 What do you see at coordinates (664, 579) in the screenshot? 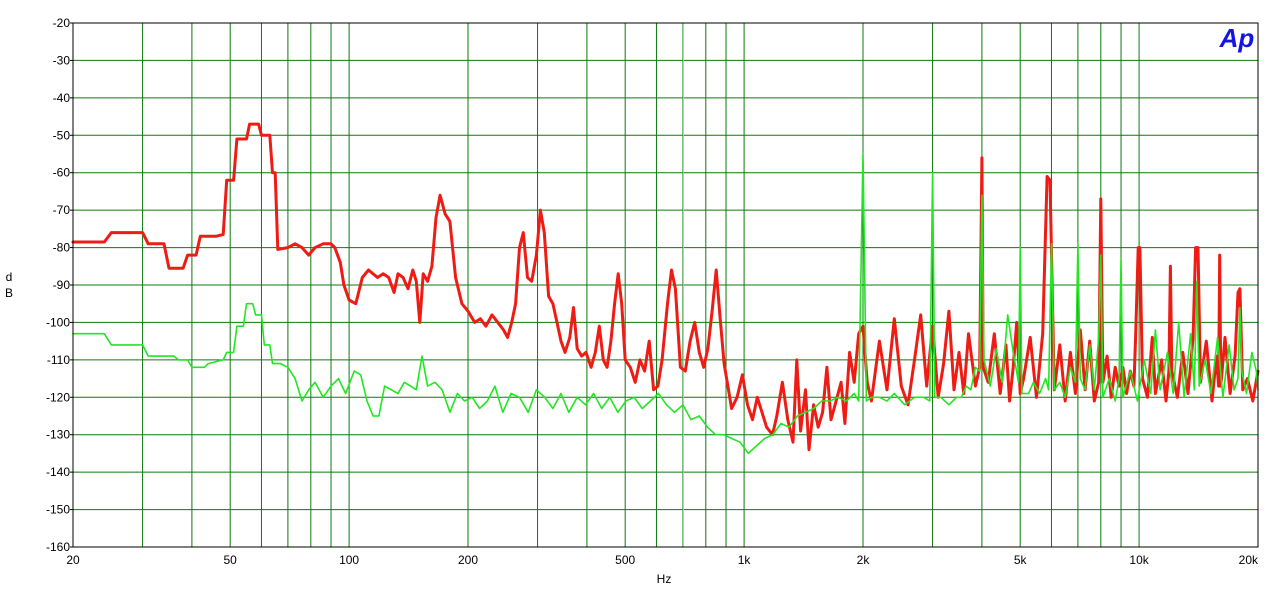
I see `x-axis-label: Hz` at bounding box center [664, 579].